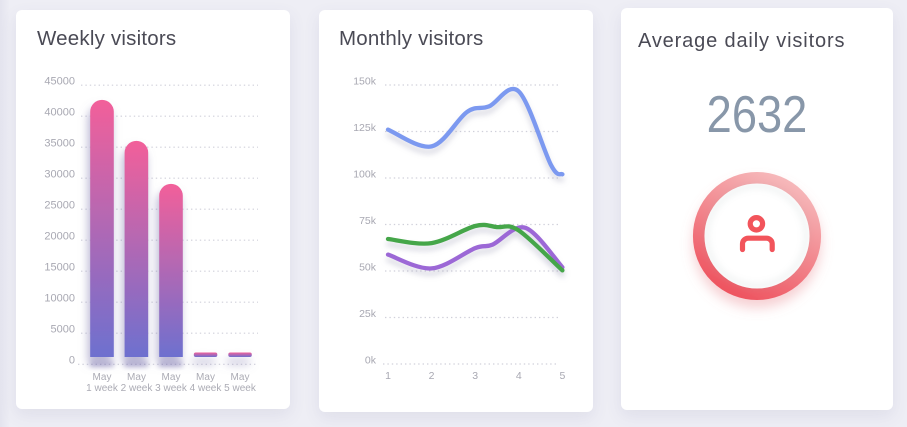  What do you see at coordinates (562, 376) in the screenshot?
I see `svg-text: 5` at bounding box center [562, 376].